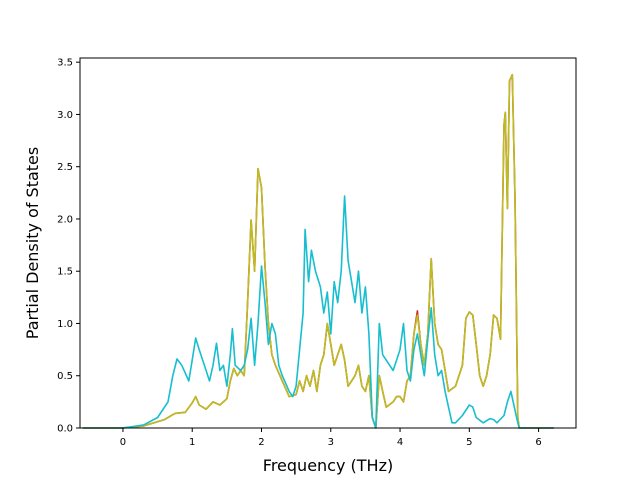 This screenshot has height=480, width=640. Describe the element at coordinates (261, 442) in the screenshot. I see `x-tick-label: 2` at that location.